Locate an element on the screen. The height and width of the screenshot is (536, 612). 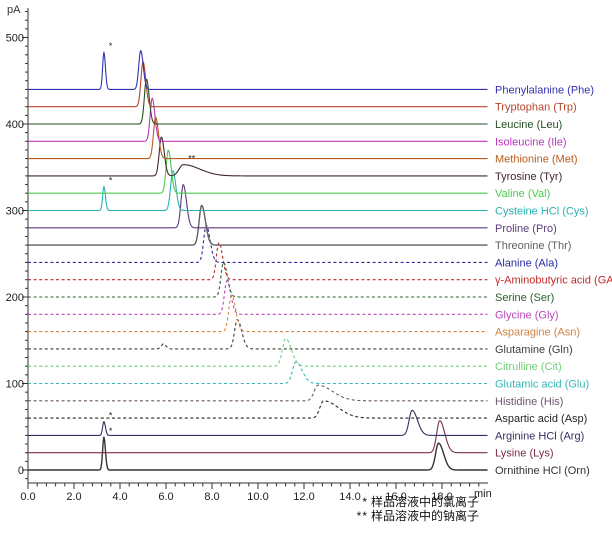
footnote-chloride-text: 样品溶液中的氯离子 is located at coordinates (425, 502).